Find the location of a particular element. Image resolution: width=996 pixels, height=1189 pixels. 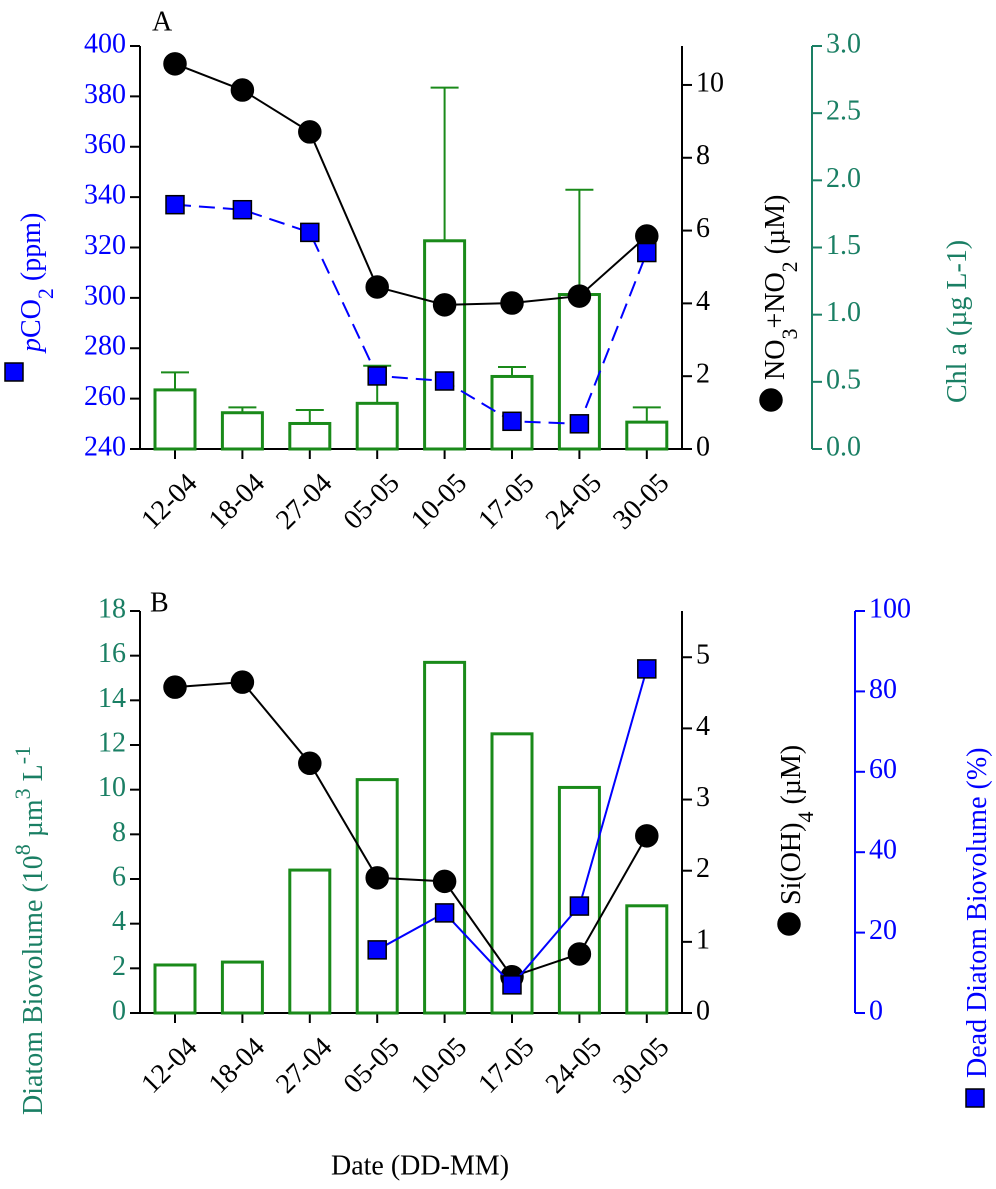

y2-label: NO3+NO2 (µM) is located at coordinates (781, 287).